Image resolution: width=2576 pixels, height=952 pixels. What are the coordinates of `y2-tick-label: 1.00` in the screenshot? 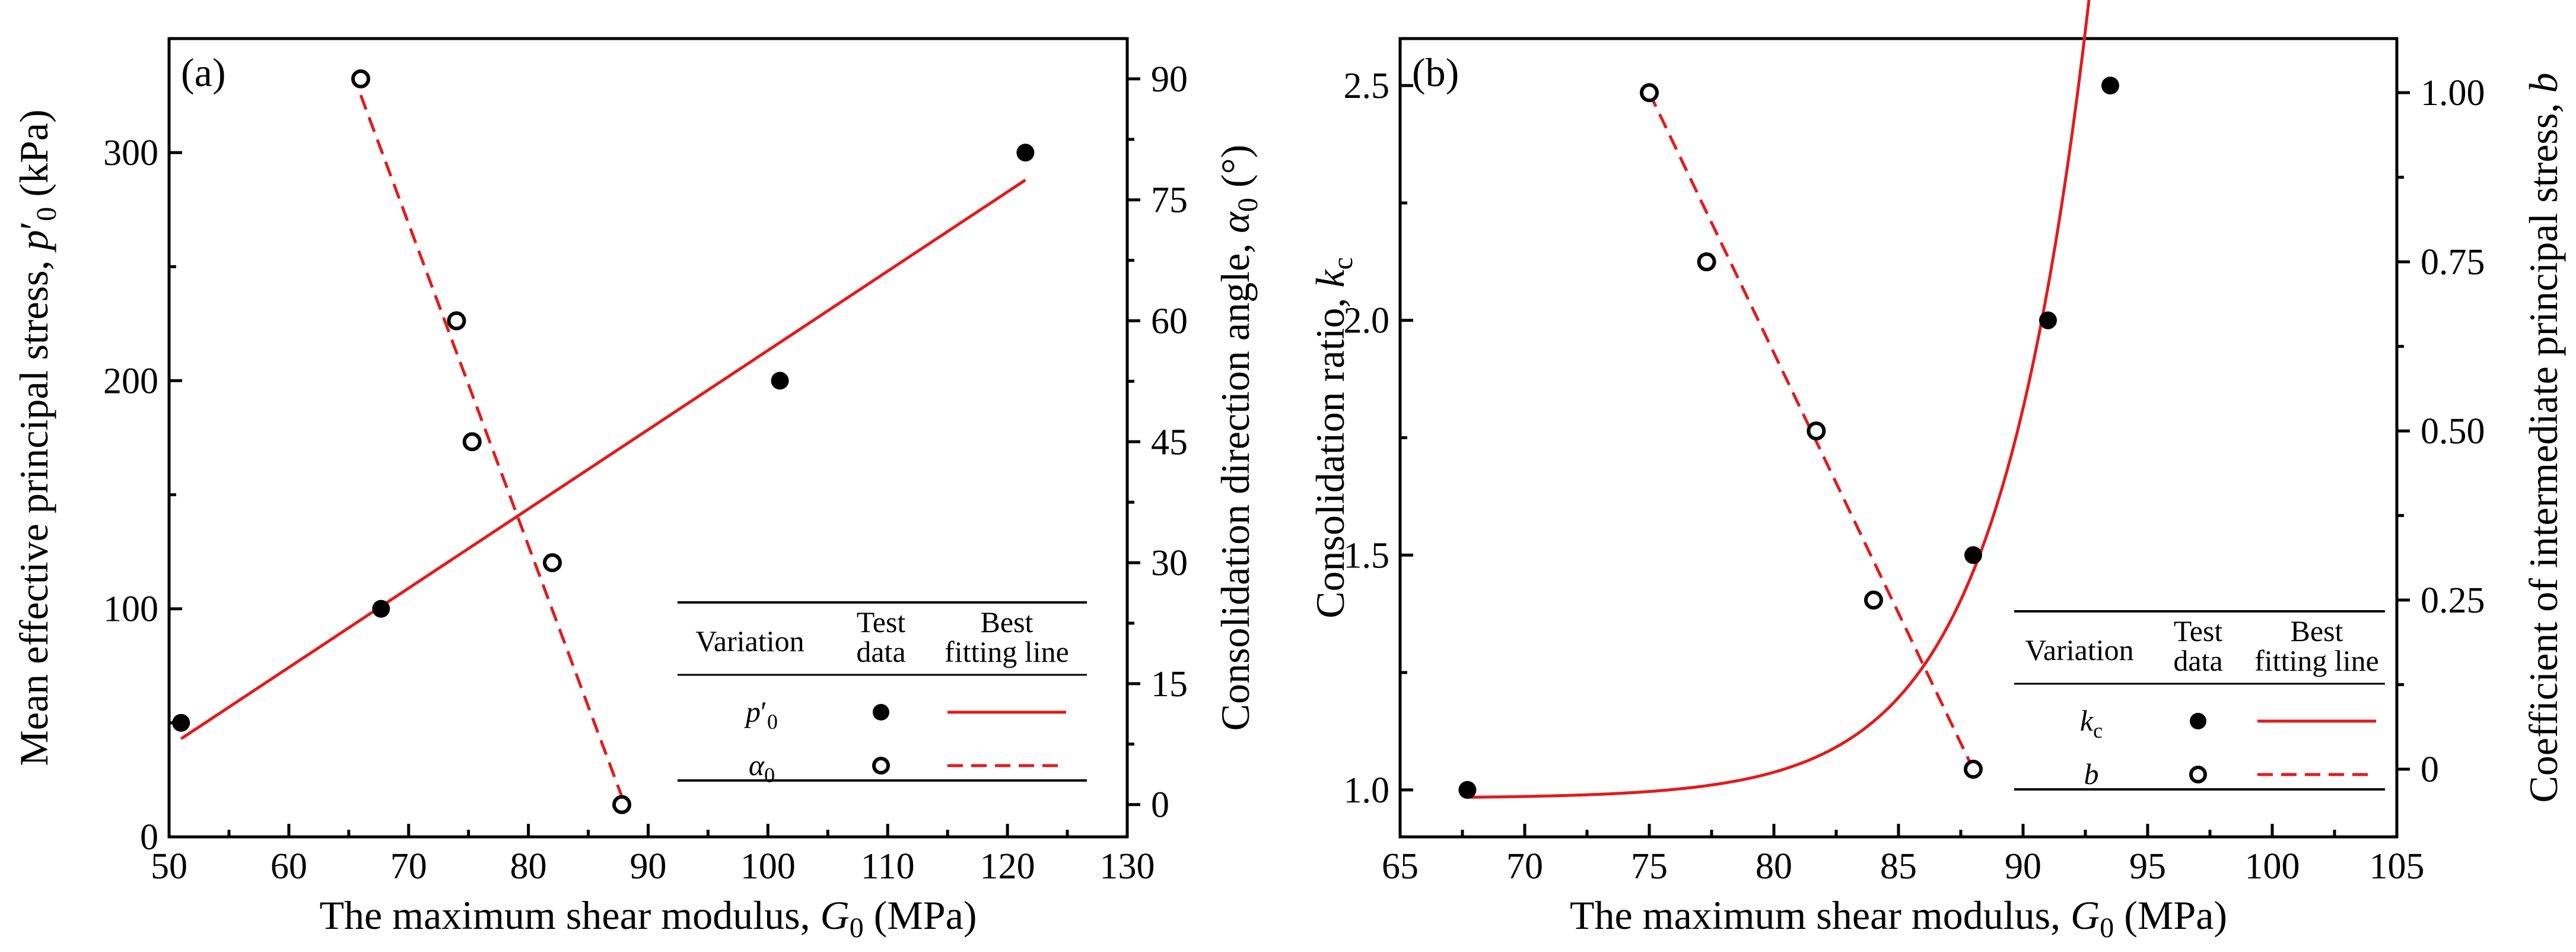 It's located at (2453, 93).